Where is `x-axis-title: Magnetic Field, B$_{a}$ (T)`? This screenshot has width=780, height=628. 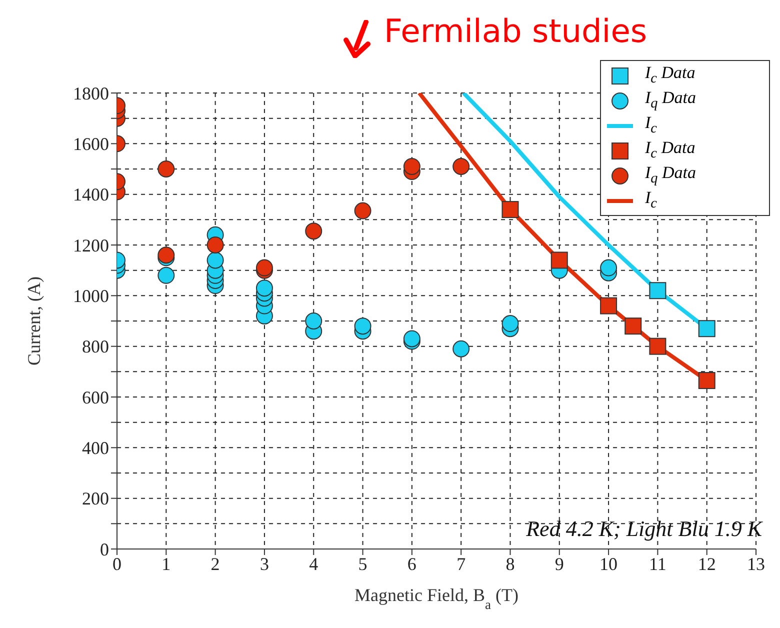
x-axis-title: Magnetic Field, B$_{a}$ (T) is located at coordinates (436, 598).